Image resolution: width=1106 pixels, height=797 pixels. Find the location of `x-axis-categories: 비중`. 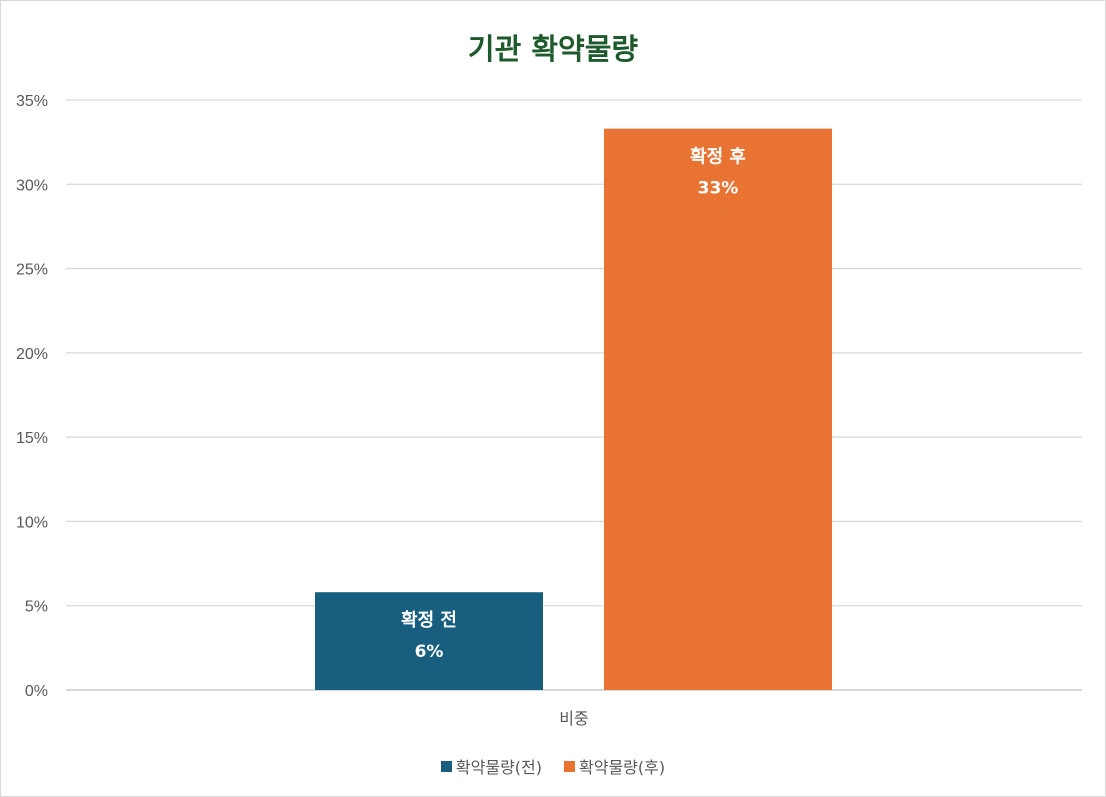

x-axis-categories: 비중 is located at coordinates (573, 718).